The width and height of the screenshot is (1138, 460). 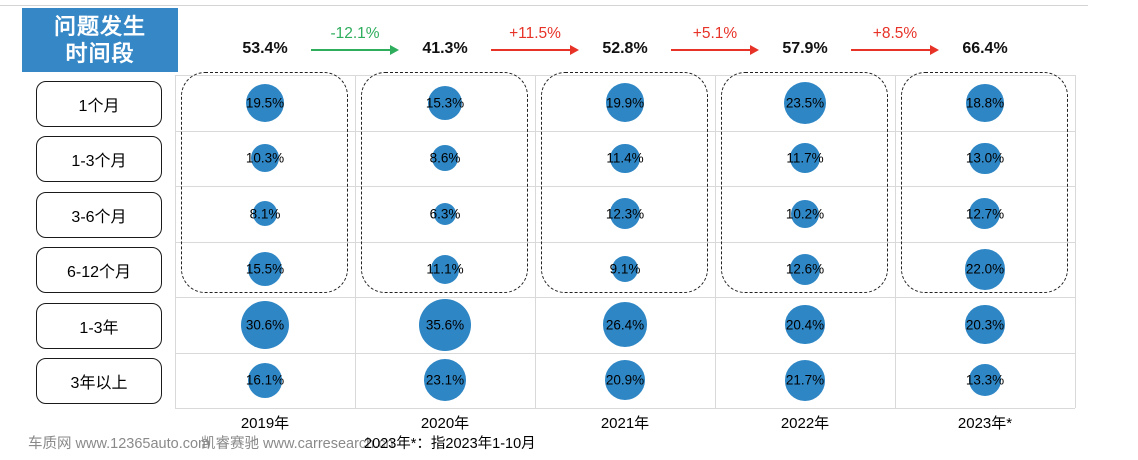 I want to click on x-axis-label: 2022年, so click(x=805, y=423).